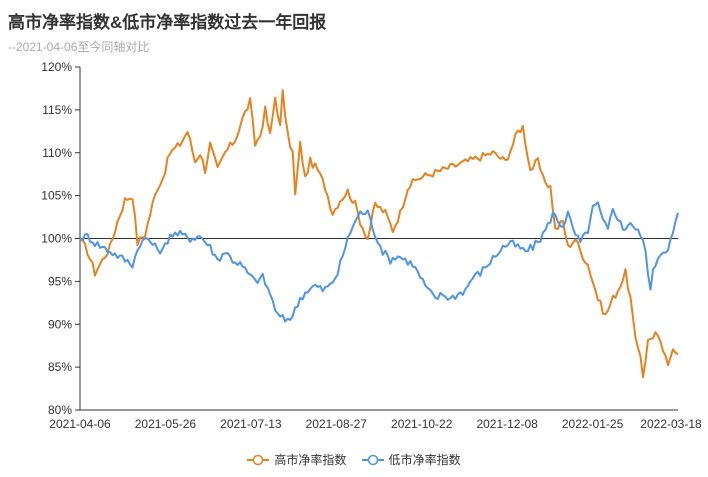 This screenshot has width=708, height=477. Describe the element at coordinates (507, 424) in the screenshot. I see `x-tick-label: 2021-12-08` at that location.